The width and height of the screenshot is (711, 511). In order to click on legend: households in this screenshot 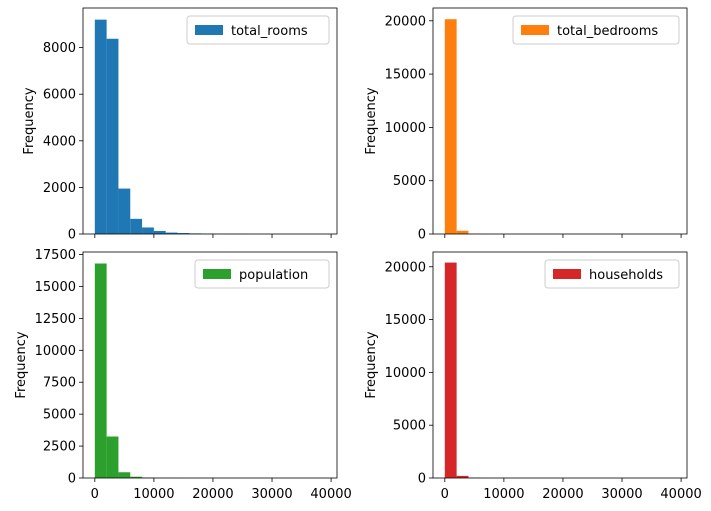, I will do `click(612, 274)`.